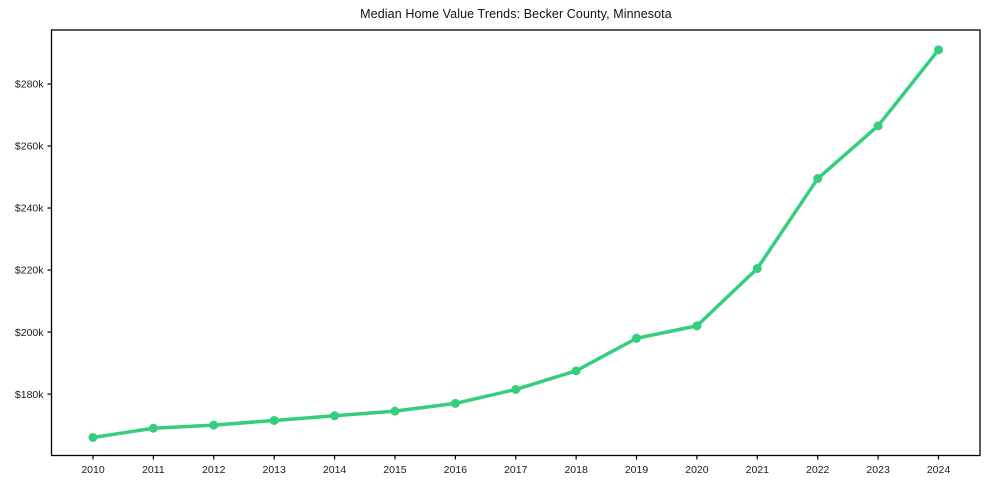  Describe the element at coordinates (758, 470) in the screenshot. I see `x-tick-label: 2021` at that location.